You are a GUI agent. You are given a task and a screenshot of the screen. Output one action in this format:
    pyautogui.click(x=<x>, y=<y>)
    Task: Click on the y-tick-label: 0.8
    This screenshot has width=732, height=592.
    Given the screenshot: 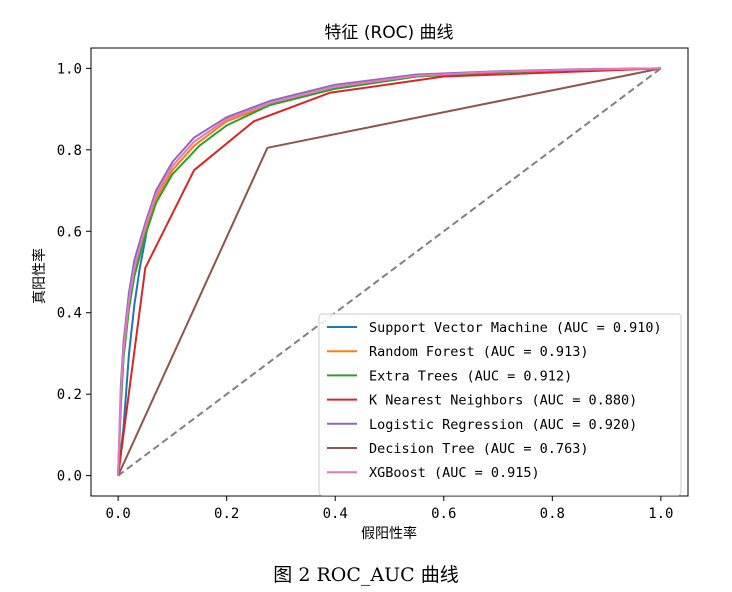 What is the action you would take?
    pyautogui.click(x=69, y=151)
    